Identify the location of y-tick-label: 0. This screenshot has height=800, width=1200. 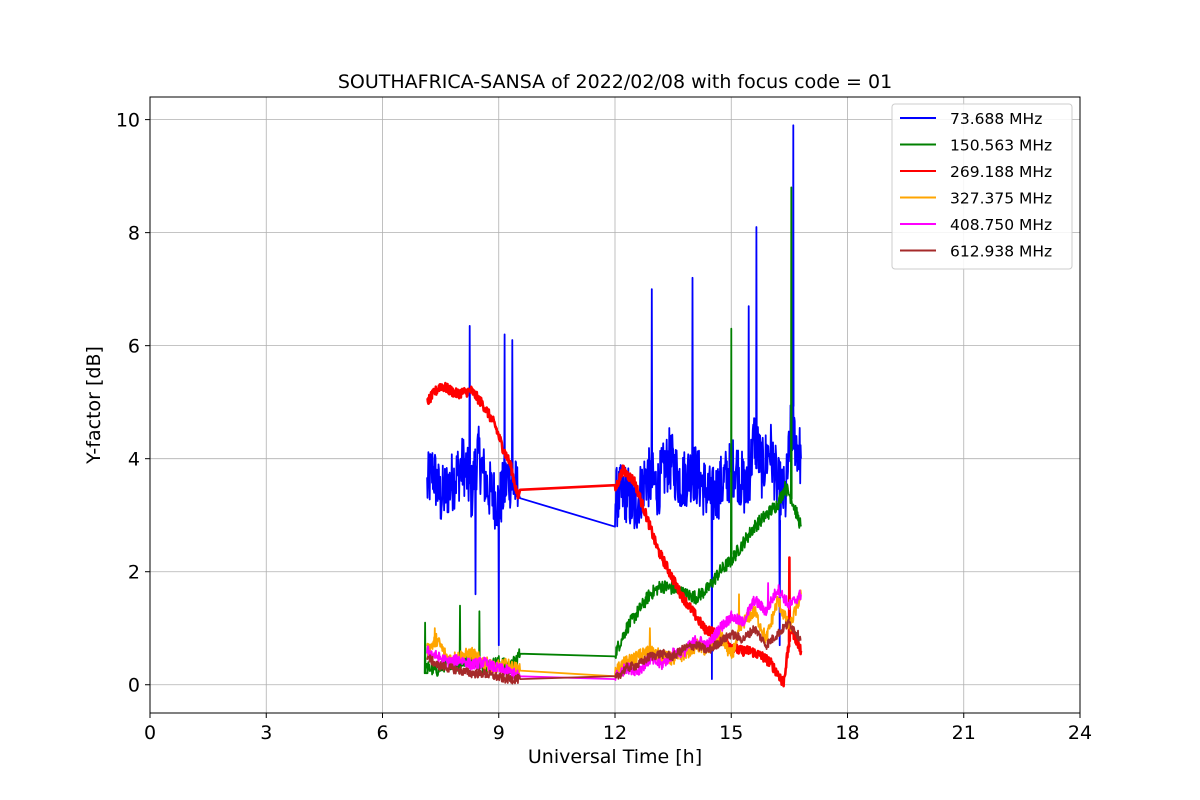
(134, 686).